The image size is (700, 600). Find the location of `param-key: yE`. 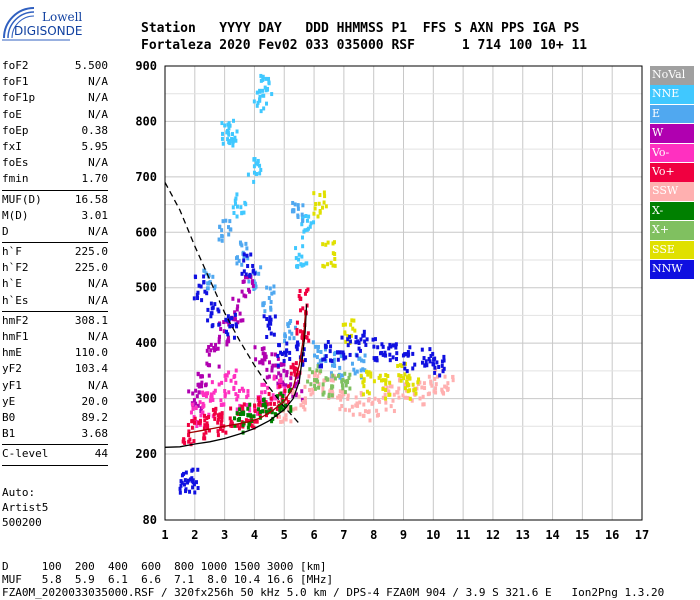

param-key: yE is located at coordinates (9, 401).